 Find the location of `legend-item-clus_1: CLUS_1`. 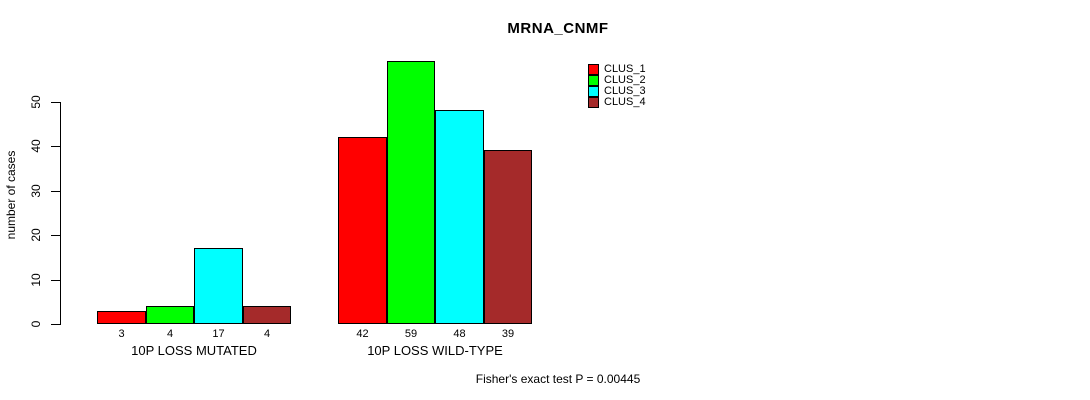

legend-item-clus_1: CLUS_1 is located at coordinates (617, 69).